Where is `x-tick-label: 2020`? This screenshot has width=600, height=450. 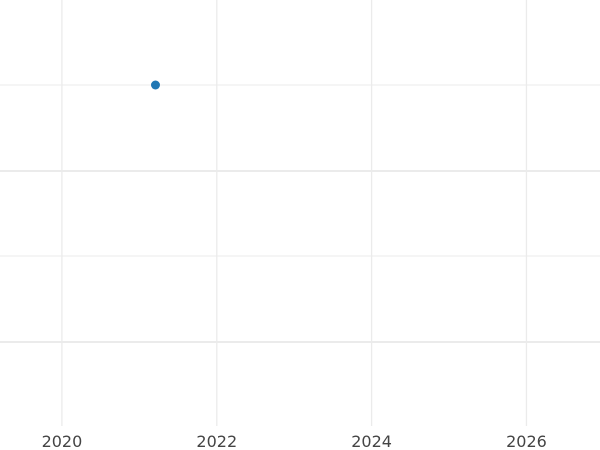
x-tick-label: 2020 is located at coordinates (62, 441).